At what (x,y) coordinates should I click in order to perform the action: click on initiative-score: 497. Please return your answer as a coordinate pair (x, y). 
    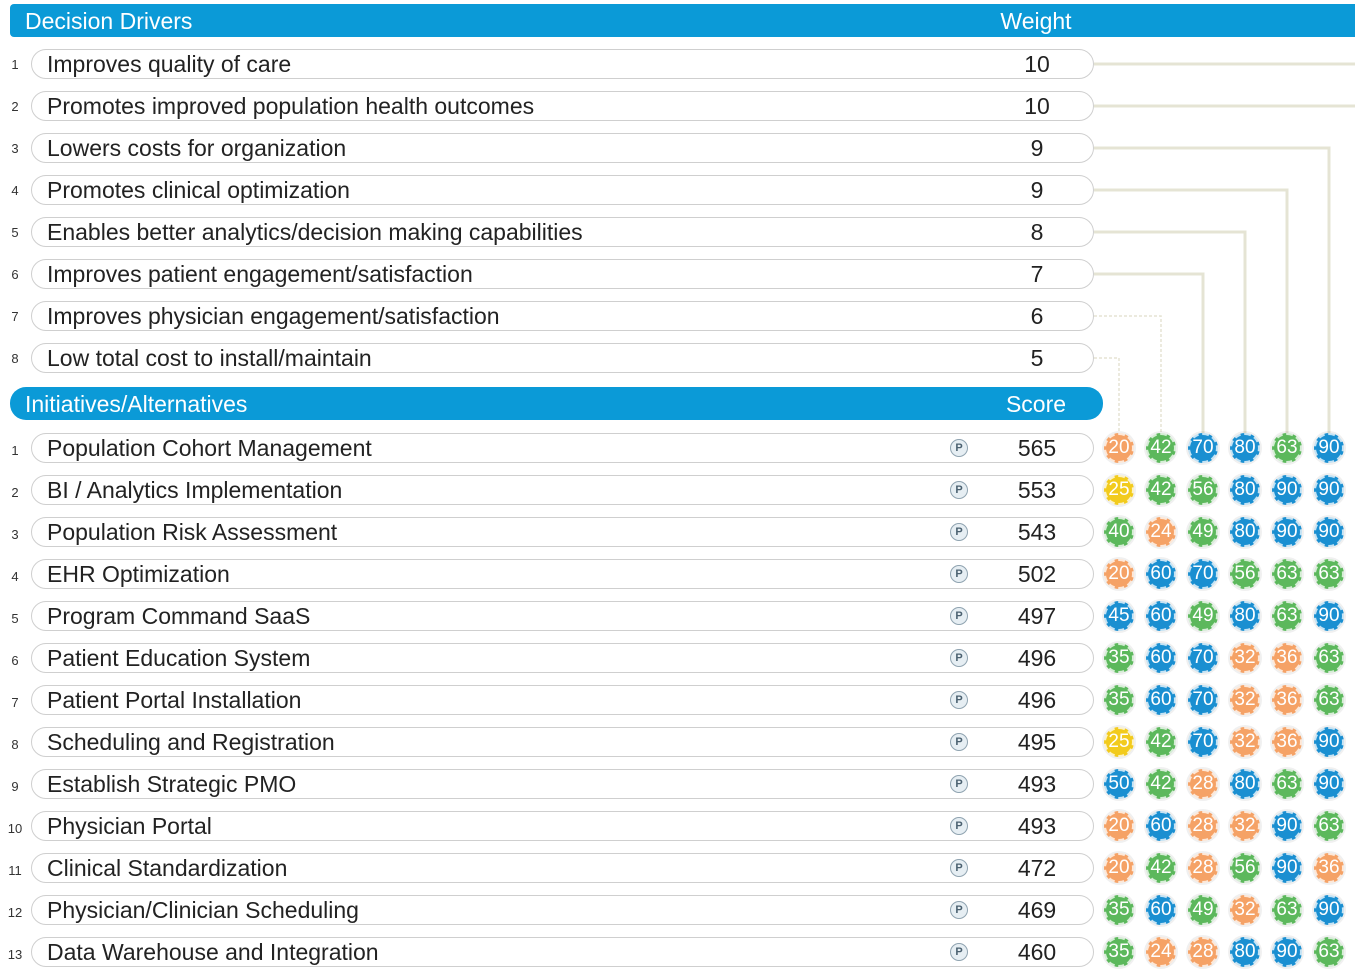
    Looking at the image, I should click on (1037, 616).